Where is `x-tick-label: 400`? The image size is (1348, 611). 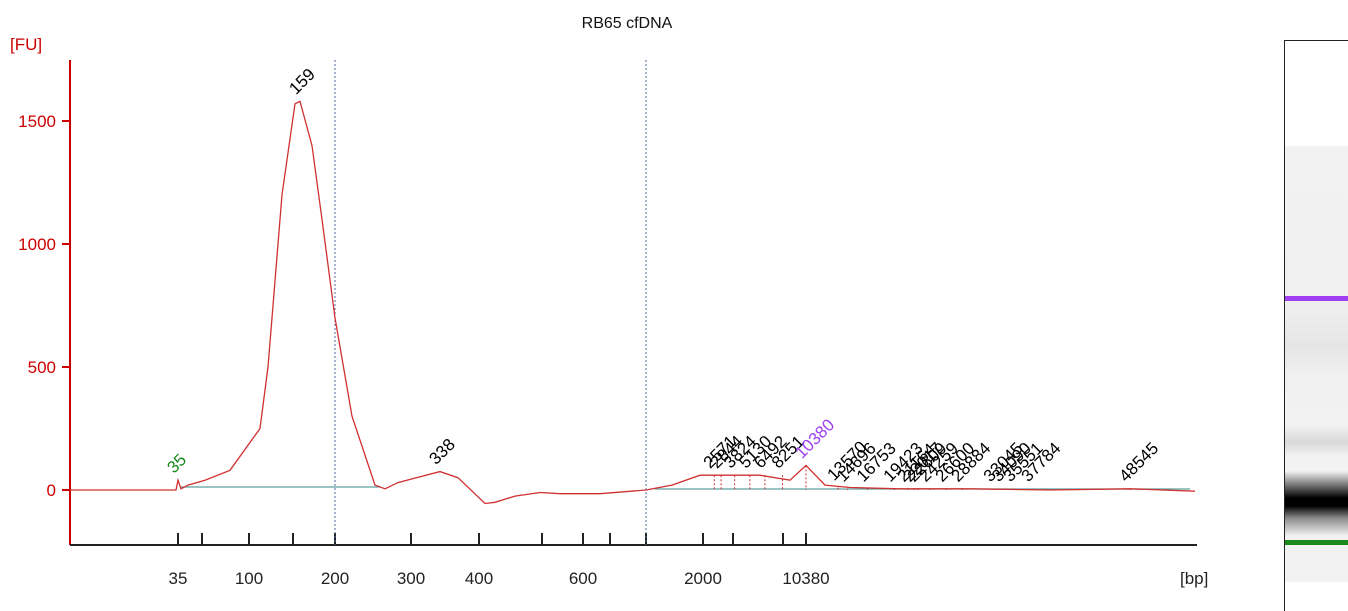
x-tick-label: 400 is located at coordinates (479, 578).